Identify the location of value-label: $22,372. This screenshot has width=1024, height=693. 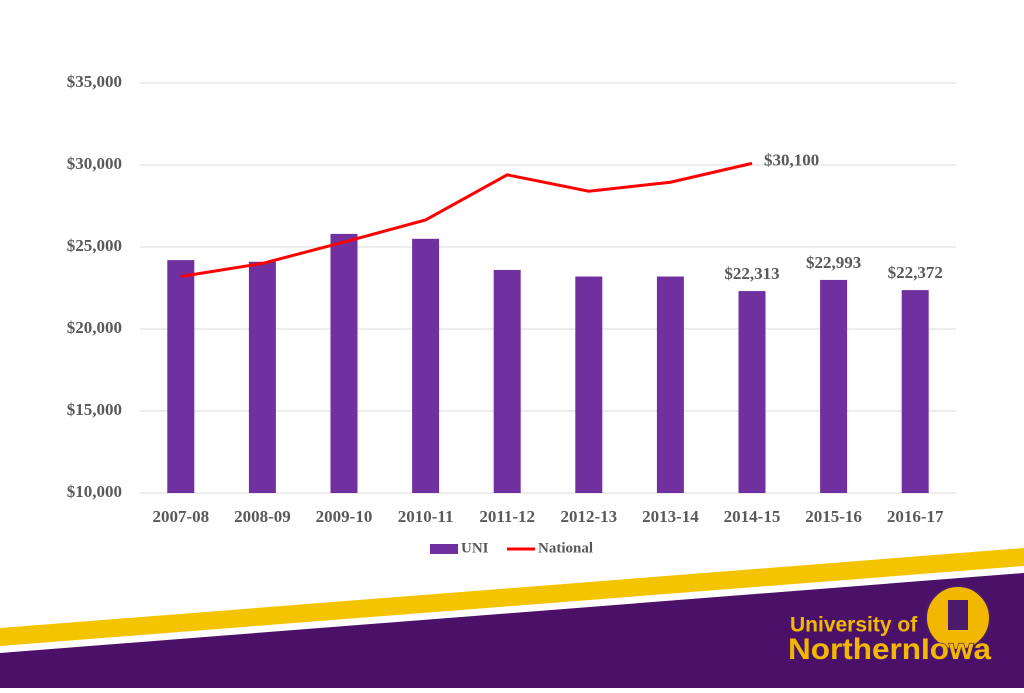
(915, 272).